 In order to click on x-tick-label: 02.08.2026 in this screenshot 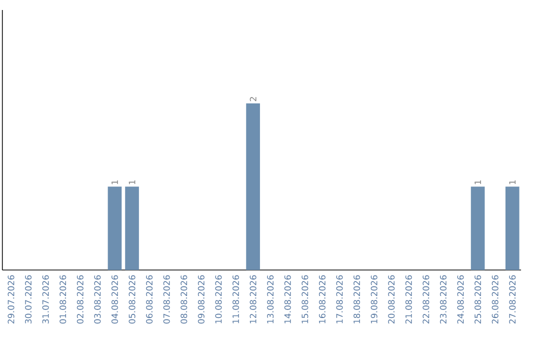, I will do `click(80, 299)`.